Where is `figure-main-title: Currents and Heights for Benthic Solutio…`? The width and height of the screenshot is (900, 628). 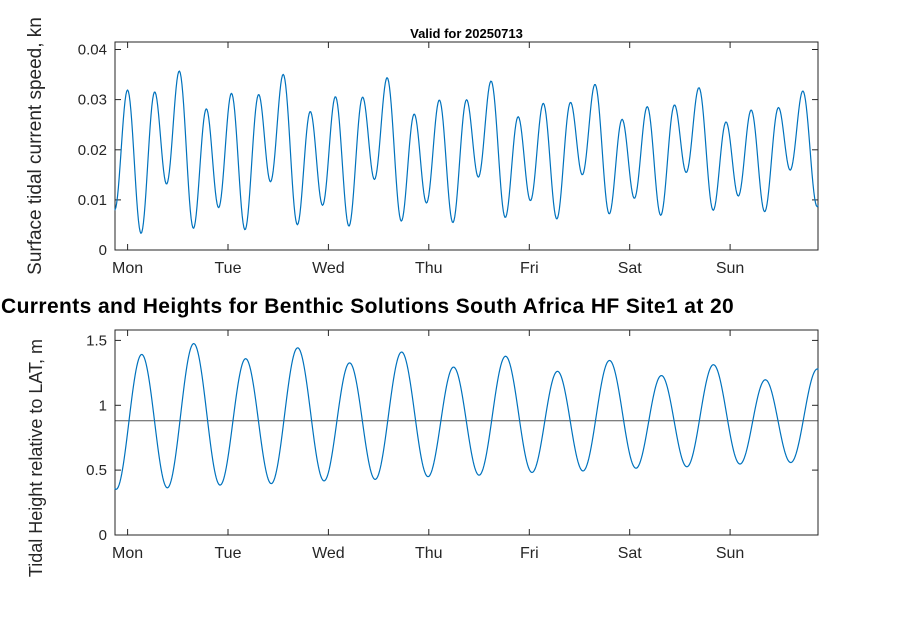 figure-main-title: Currents and Heights for Benthic Solutio… is located at coordinates (368, 306).